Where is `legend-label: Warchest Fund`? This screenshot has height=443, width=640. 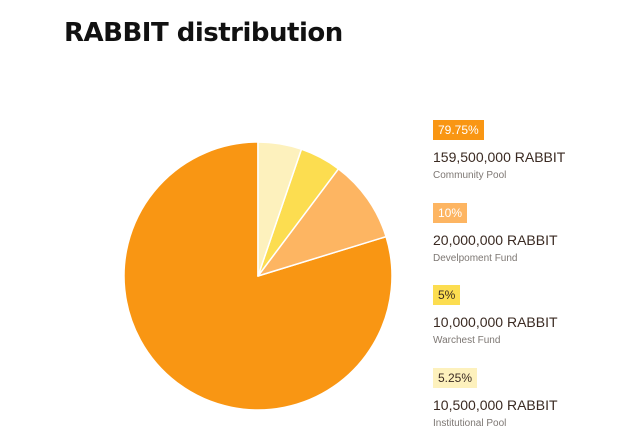 legend-label: Warchest Fund is located at coordinates (467, 340).